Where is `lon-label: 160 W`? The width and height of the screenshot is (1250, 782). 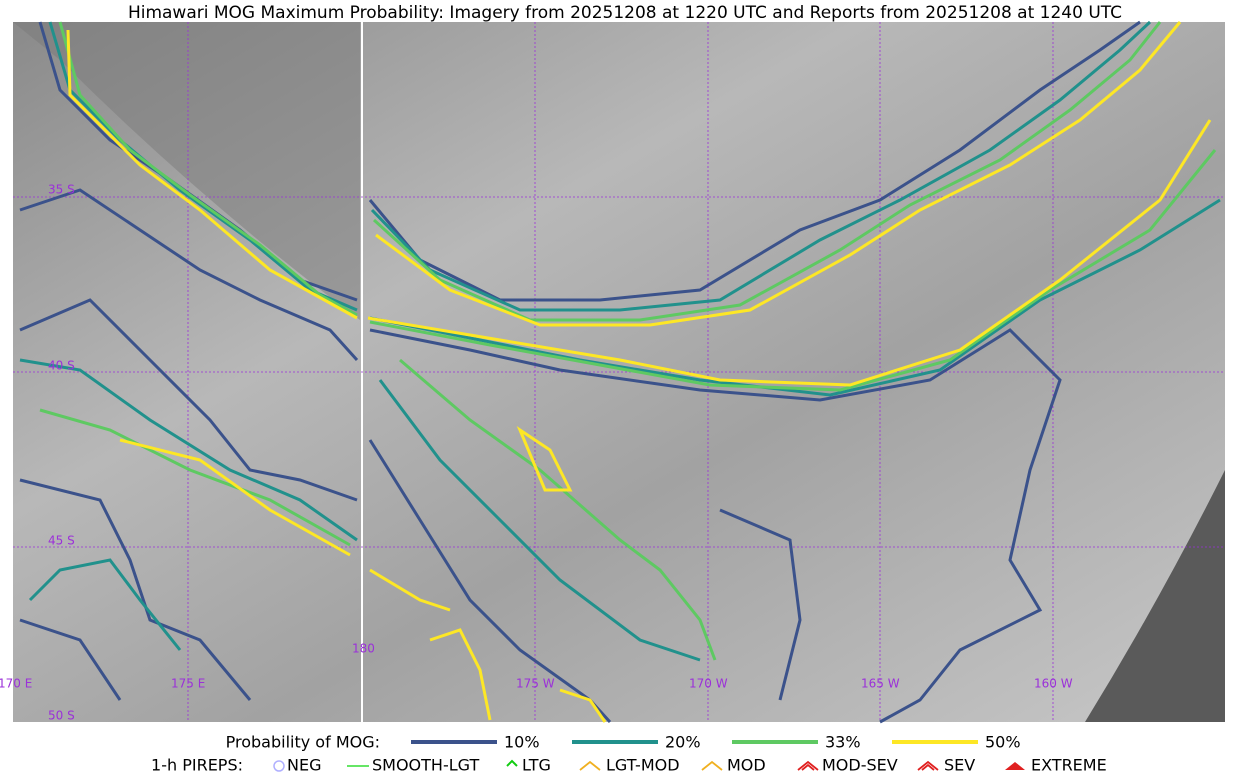 lon-label: 160 W is located at coordinates (1053, 684).